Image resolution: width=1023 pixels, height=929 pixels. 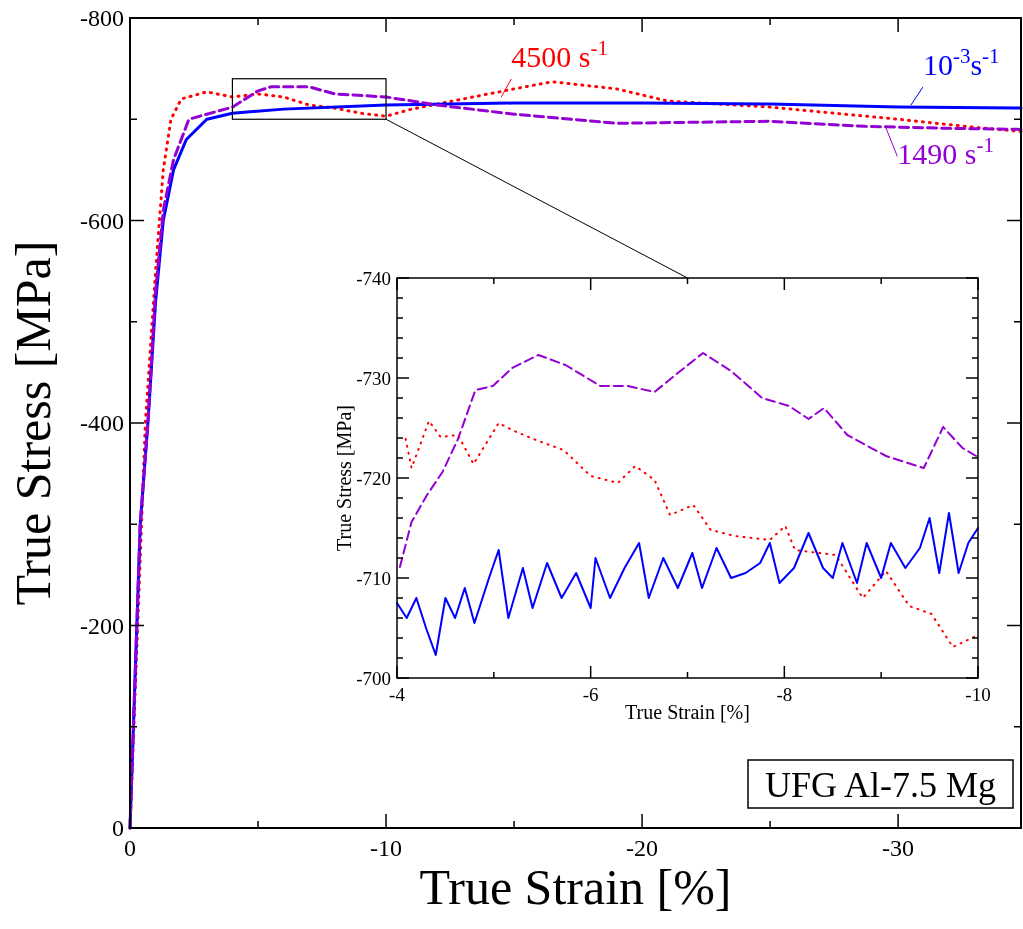 What do you see at coordinates (373, 278) in the screenshot?
I see `y-tick-label: -740` at bounding box center [373, 278].